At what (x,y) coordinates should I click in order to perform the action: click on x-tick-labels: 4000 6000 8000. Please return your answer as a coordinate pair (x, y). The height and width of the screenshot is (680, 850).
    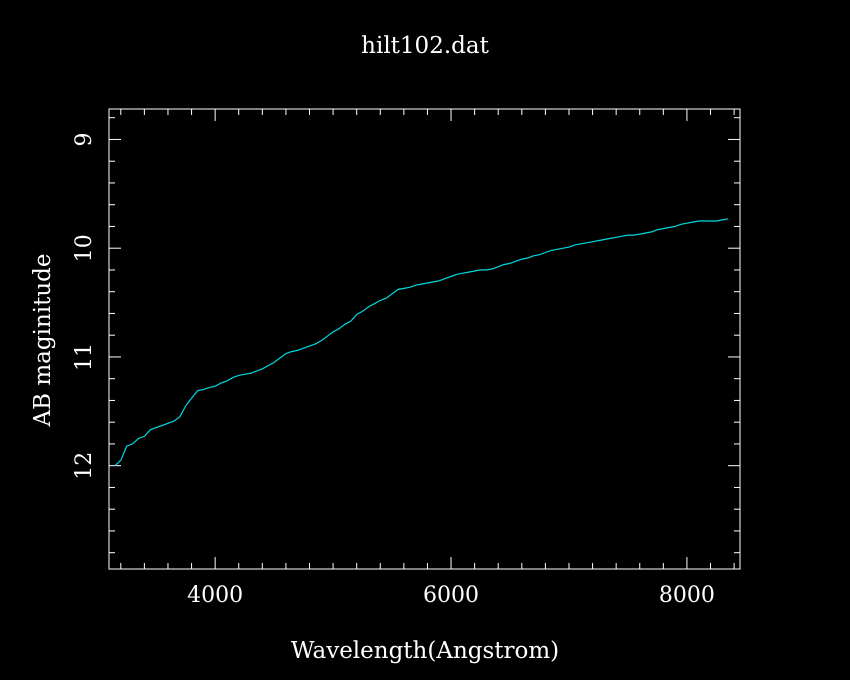
    Looking at the image, I should click on (451, 595).